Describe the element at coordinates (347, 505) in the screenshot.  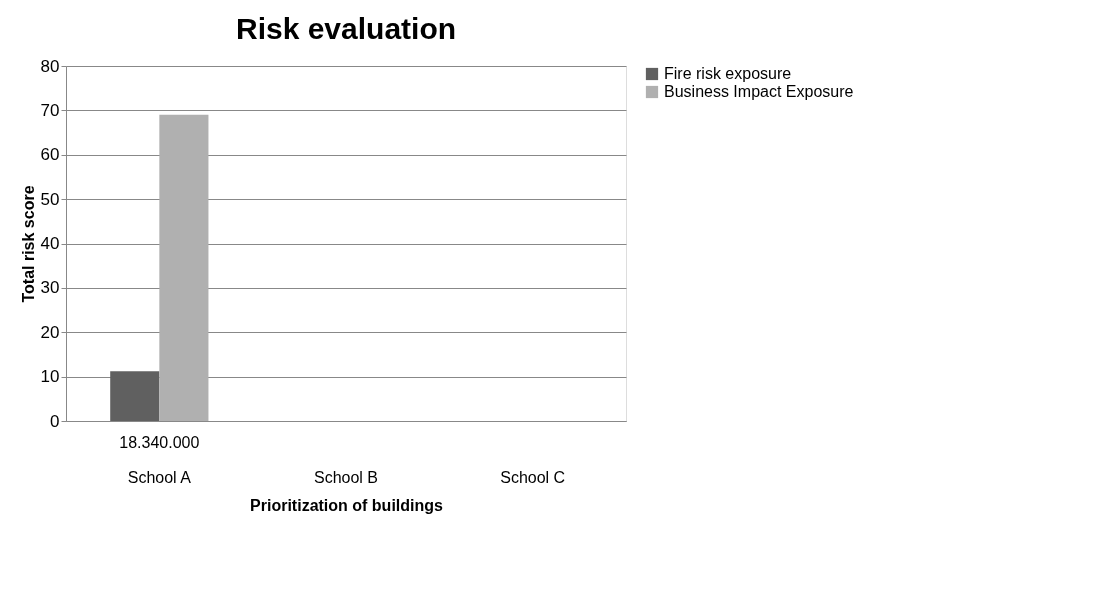
I see `x-axis-title: Prioritization of buildings` at that location.